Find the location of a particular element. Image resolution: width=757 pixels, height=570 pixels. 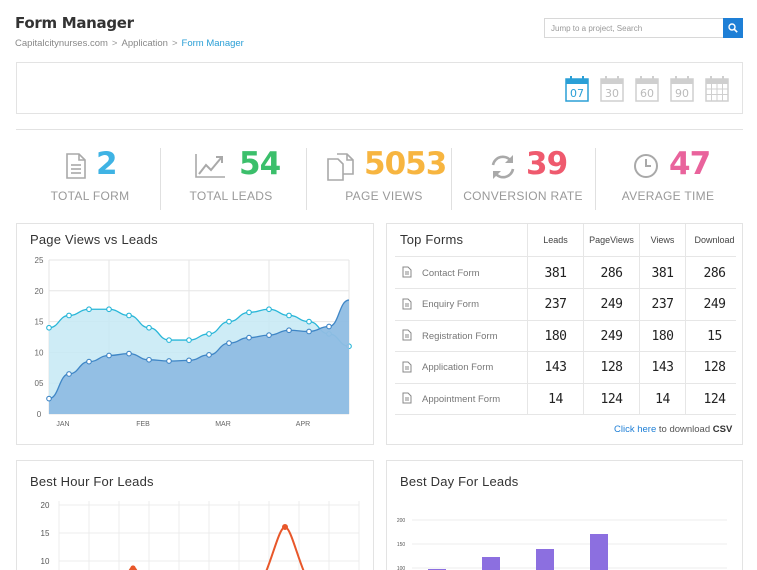

panel-title: Best Hour For Leads is located at coordinates (92, 481).